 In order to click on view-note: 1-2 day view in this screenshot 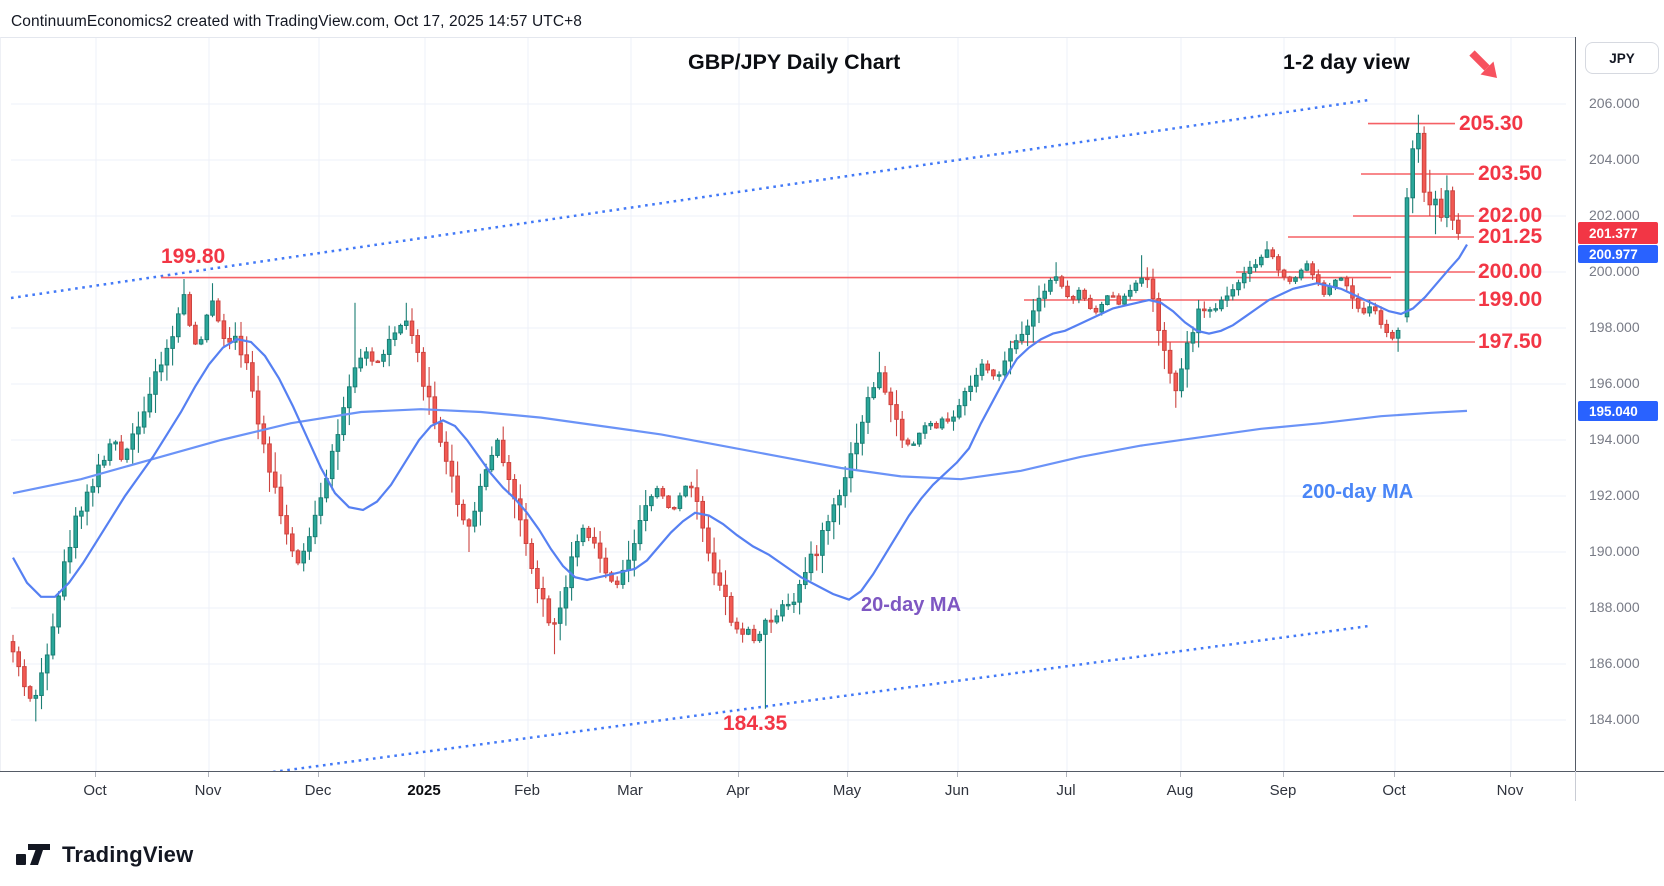, I will do `click(1346, 62)`.